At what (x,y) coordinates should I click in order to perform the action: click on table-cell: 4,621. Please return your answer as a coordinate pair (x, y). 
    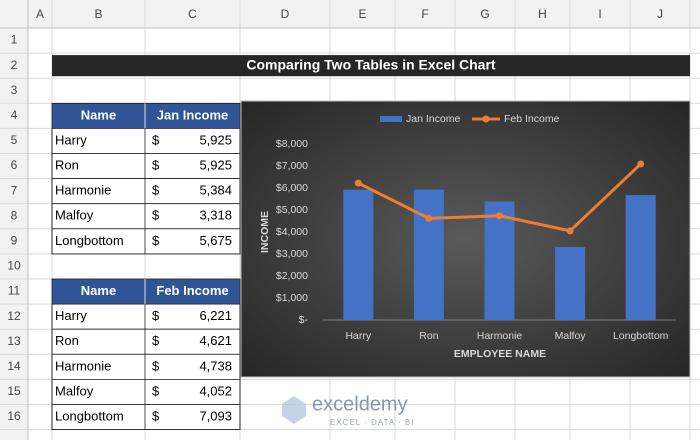
    Looking at the image, I should click on (215, 340).